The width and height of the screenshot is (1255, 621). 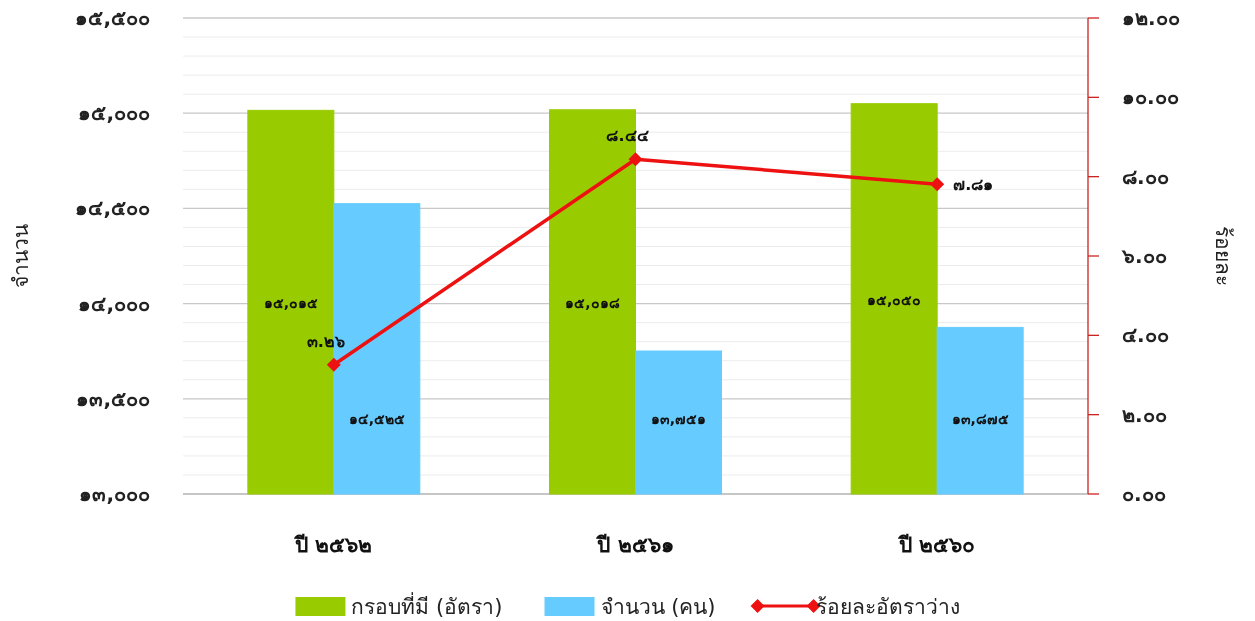 What do you see at coordinates (376, 418) in the screenshot?
I see `data-label: ๑๔,๕๒๕` at bounding box center [376, 418].